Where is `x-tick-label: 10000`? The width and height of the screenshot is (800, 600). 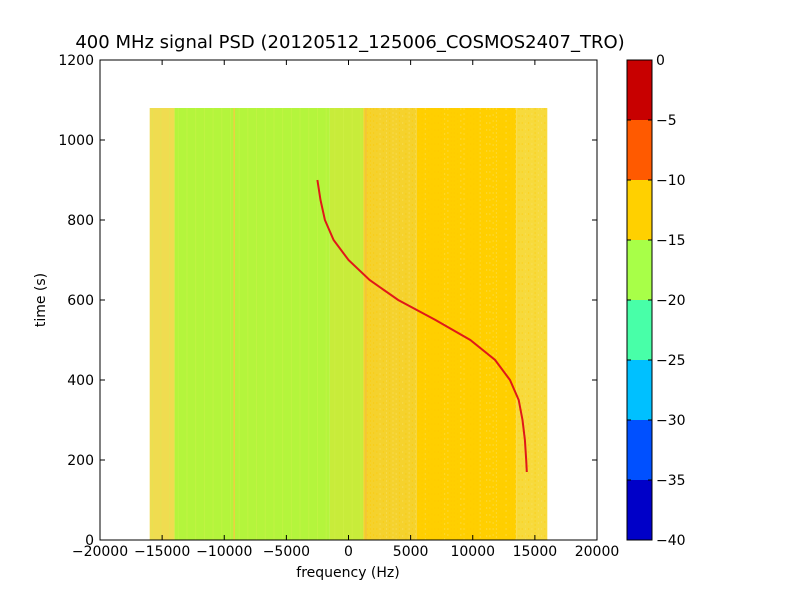
x-tick-label: 10000 is located at coordinates (472, 552).